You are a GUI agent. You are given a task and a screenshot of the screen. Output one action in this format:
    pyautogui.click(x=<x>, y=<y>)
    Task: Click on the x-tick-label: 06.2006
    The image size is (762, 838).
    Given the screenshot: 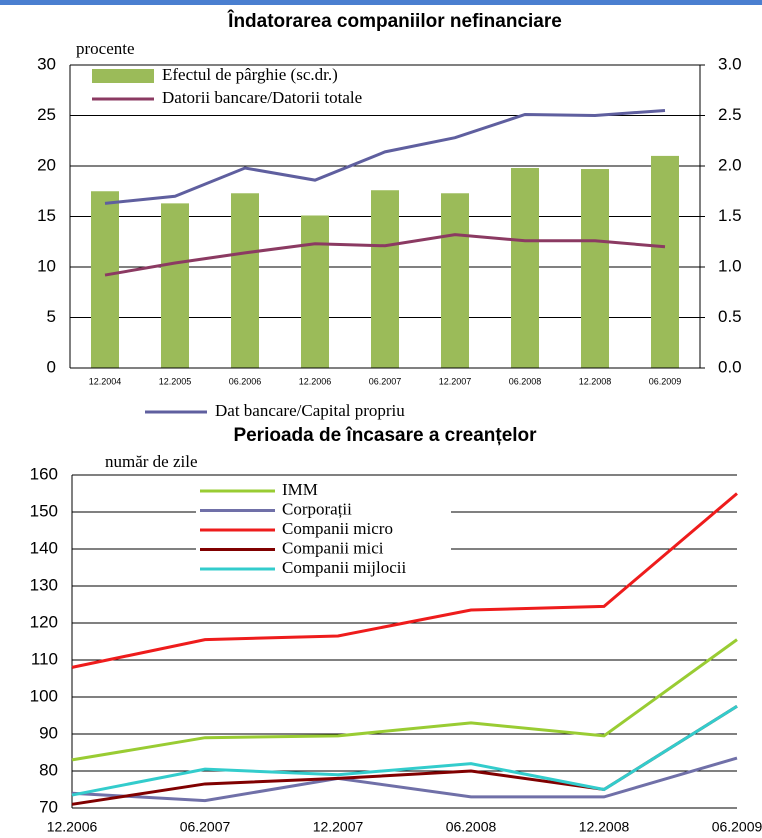 What is the action you would take?
    pyautogui.click(x=245, y=381)
    